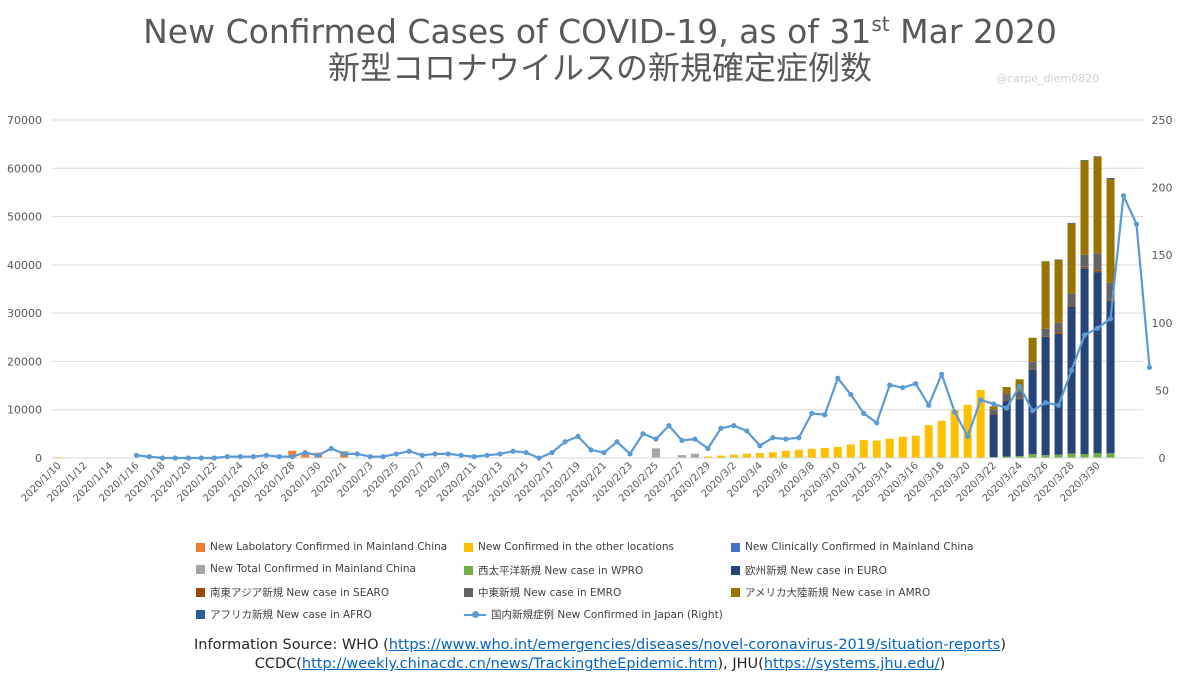 Image resolution: width=1200 pixels, height=675 pixels. I want to click on legend-item: 国内新規症例 New Confirmed in Japan (Right), so click(593, 614).